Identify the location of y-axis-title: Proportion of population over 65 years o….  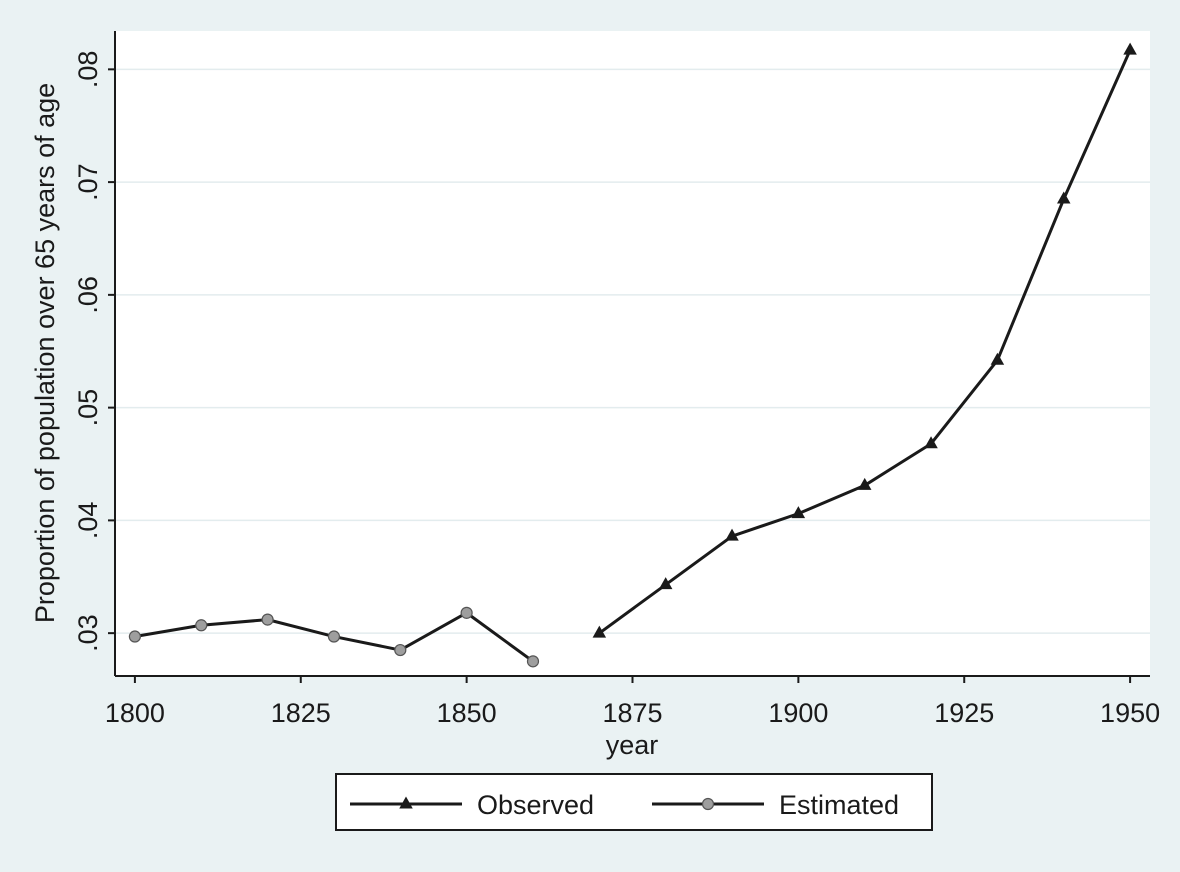
(45, 353).